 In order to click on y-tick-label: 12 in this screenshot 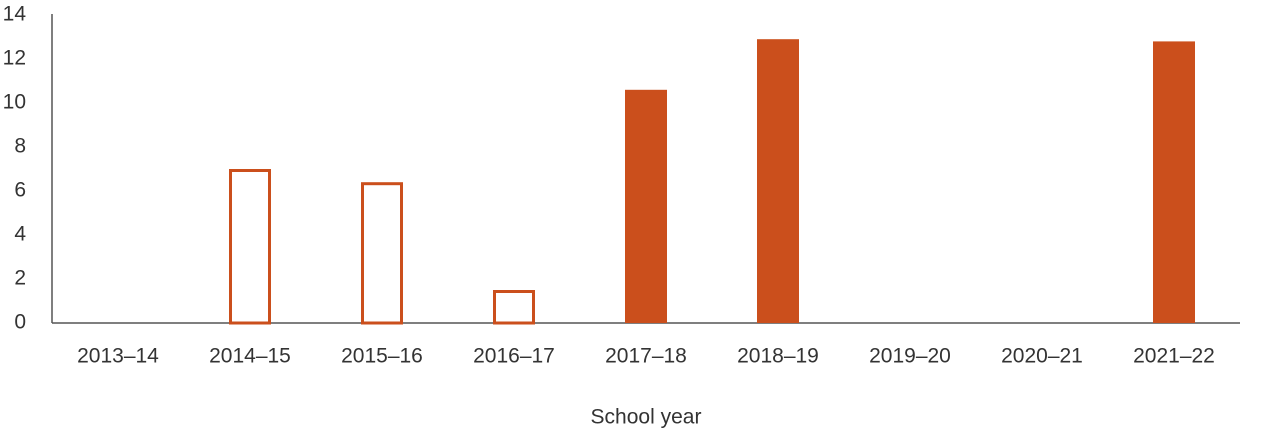, I will do `click(14, 58)`.